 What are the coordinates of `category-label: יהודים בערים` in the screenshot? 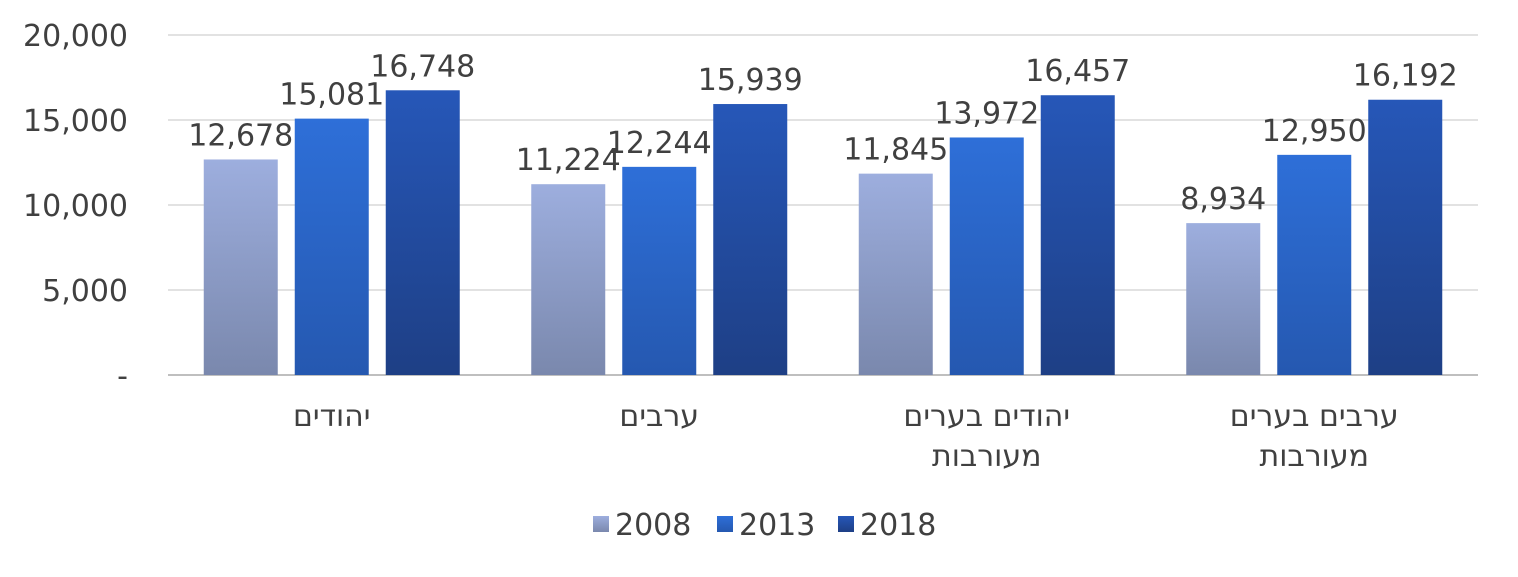 It's located at (986, 416).